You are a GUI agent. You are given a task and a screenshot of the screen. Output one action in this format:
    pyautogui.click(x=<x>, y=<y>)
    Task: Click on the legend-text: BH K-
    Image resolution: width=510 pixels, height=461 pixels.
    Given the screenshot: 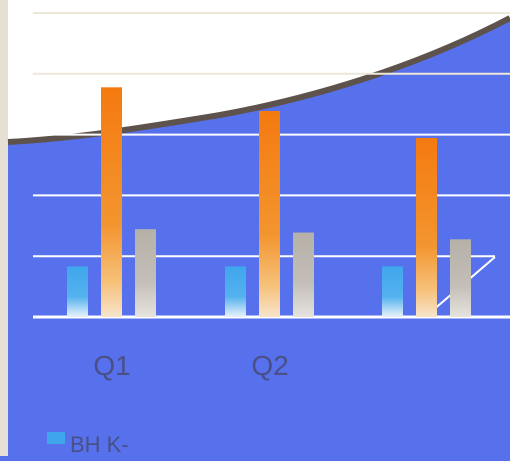 What is the action you would take?
    pyautogui.click(x=99, y=444)
    